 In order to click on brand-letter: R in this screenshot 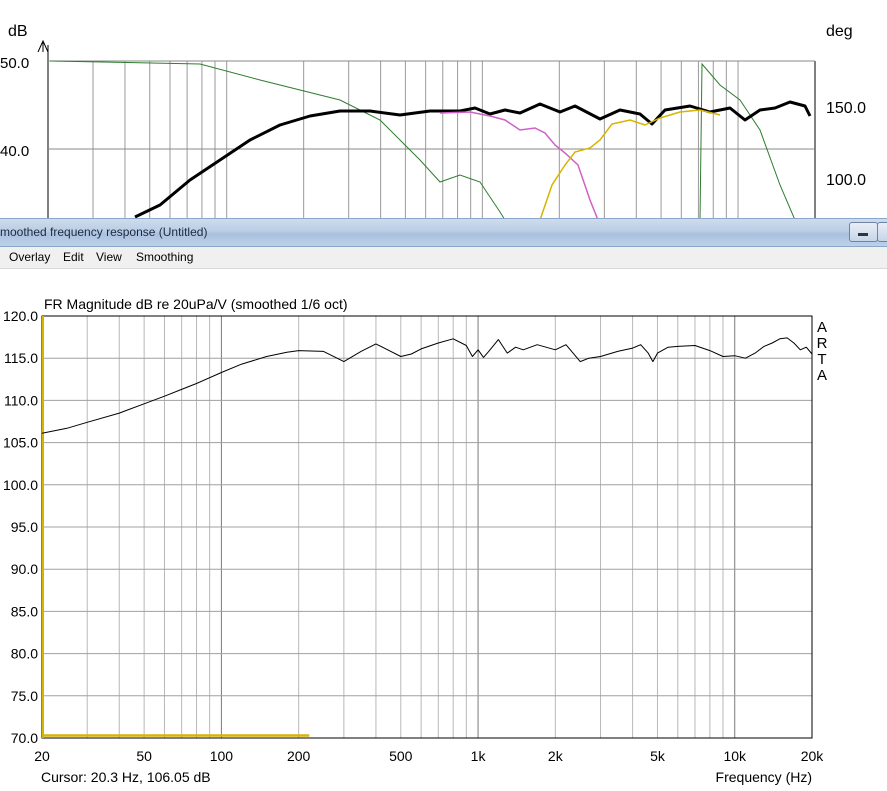, I will do `click(822, 343)`.